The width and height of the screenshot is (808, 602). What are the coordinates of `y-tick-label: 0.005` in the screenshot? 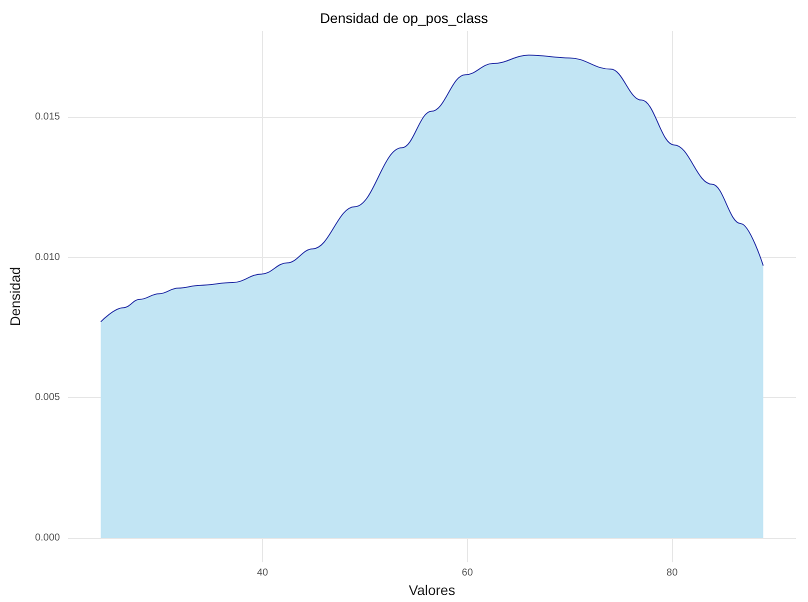 It's located at (47, 398).